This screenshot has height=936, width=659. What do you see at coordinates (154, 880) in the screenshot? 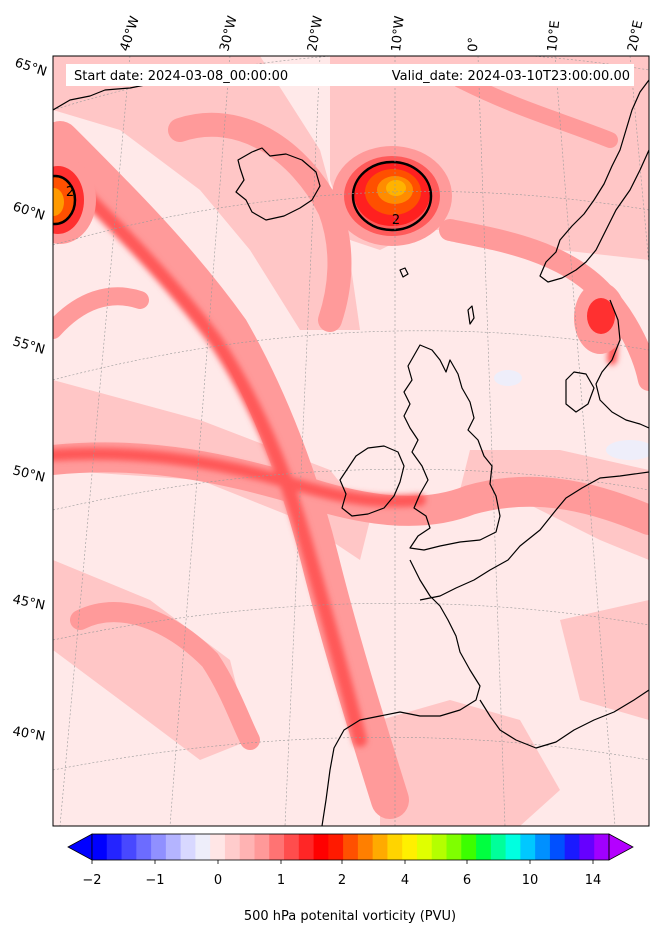
I see `colorbar-tick-label: −1` at bounding box center [154, 880].